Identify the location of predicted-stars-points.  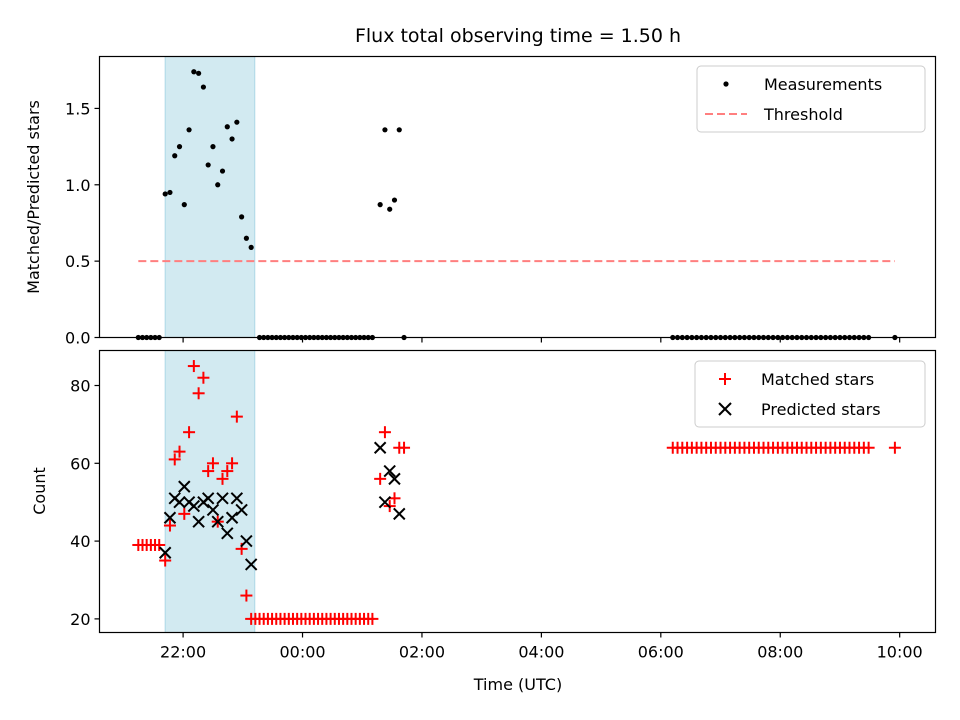
(282, 506).